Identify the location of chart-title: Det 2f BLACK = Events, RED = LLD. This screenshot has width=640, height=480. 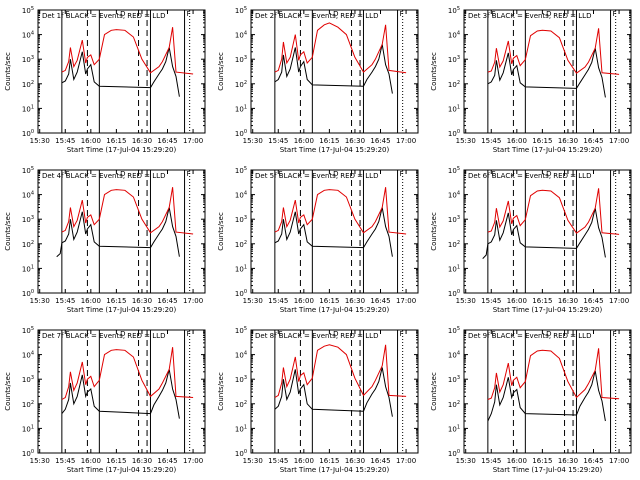
(316, 16).